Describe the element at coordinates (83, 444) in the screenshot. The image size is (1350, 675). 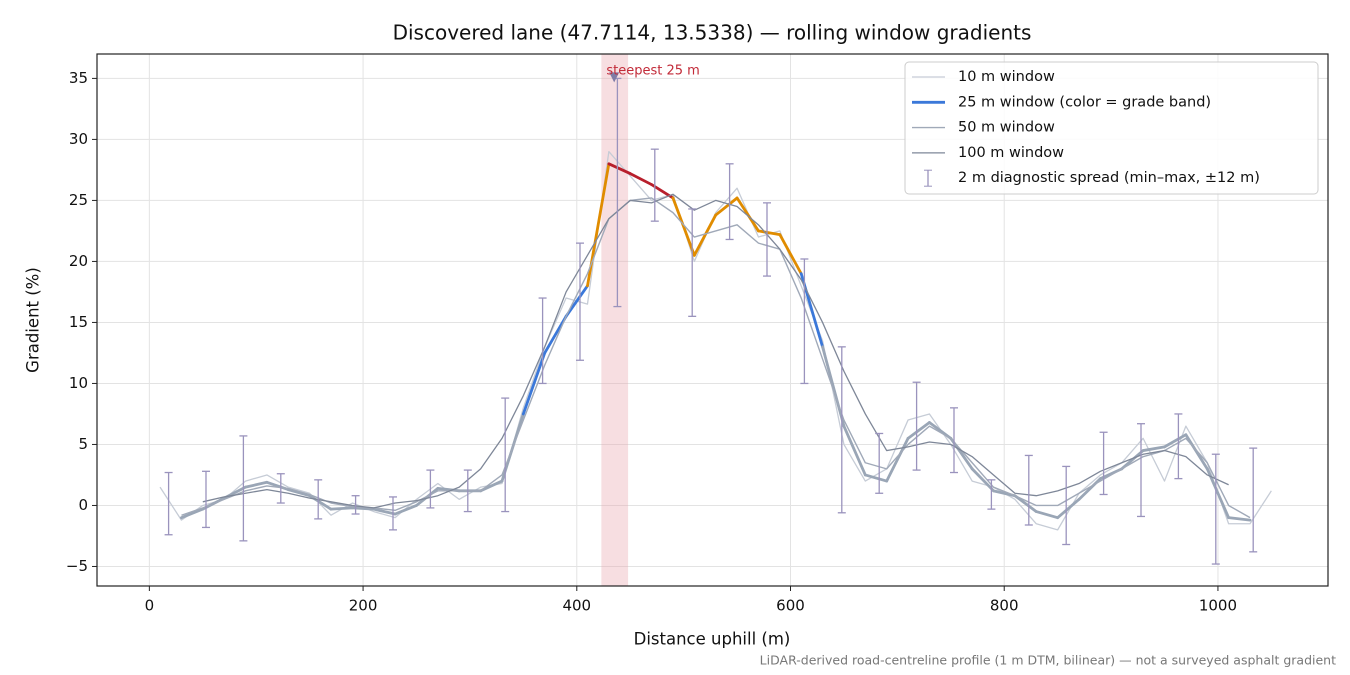
I see `y-tick-label: 5` at that location.